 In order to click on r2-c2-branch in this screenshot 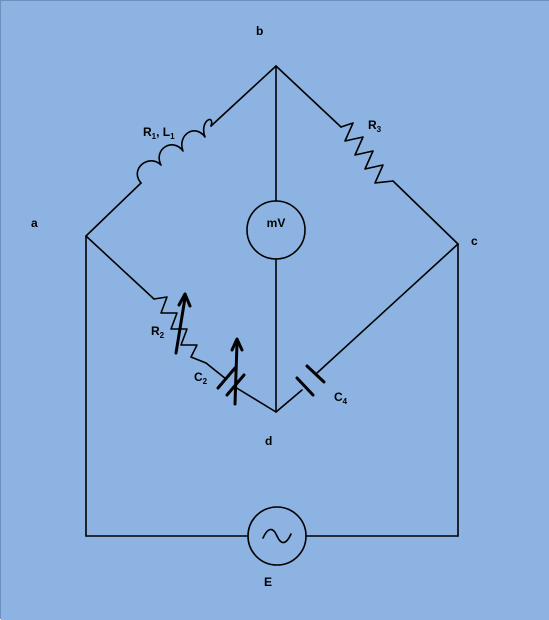, I will do `click(181, 324)`.